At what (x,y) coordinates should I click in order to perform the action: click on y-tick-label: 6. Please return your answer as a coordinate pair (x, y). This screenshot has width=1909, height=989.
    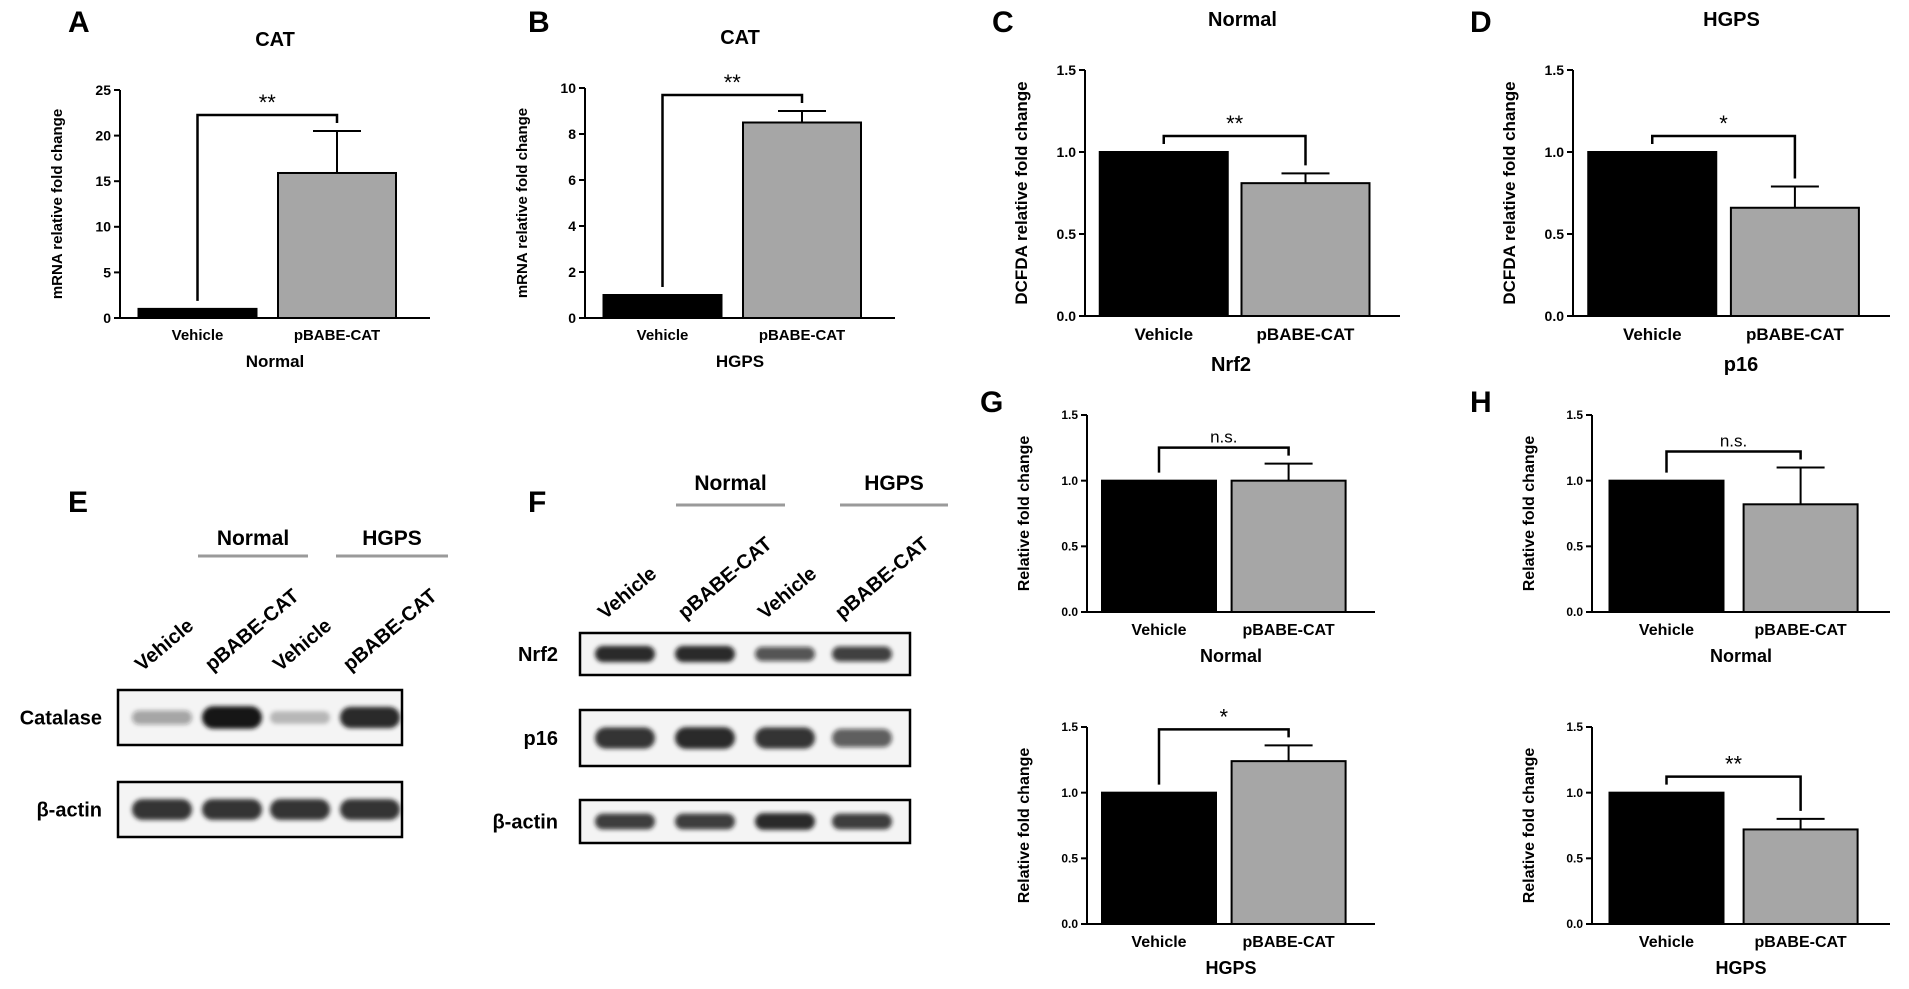
    Looking at the image, I should click on (572, 180).